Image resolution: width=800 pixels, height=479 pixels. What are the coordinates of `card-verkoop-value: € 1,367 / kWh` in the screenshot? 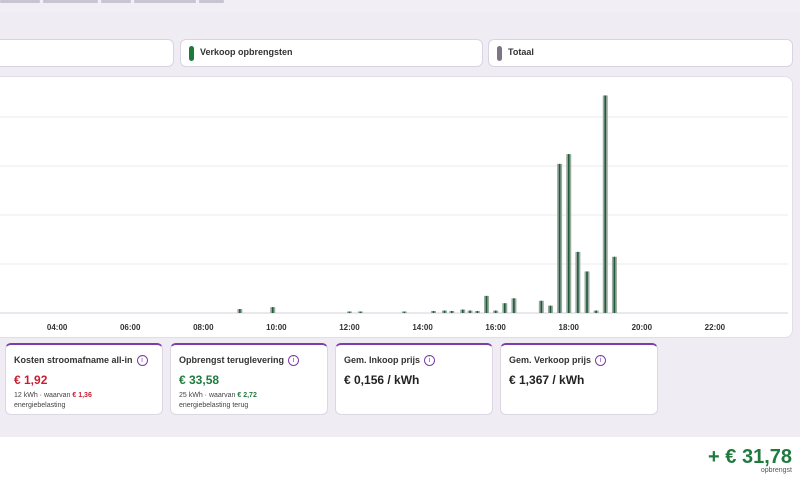 It's located at (547, 380).